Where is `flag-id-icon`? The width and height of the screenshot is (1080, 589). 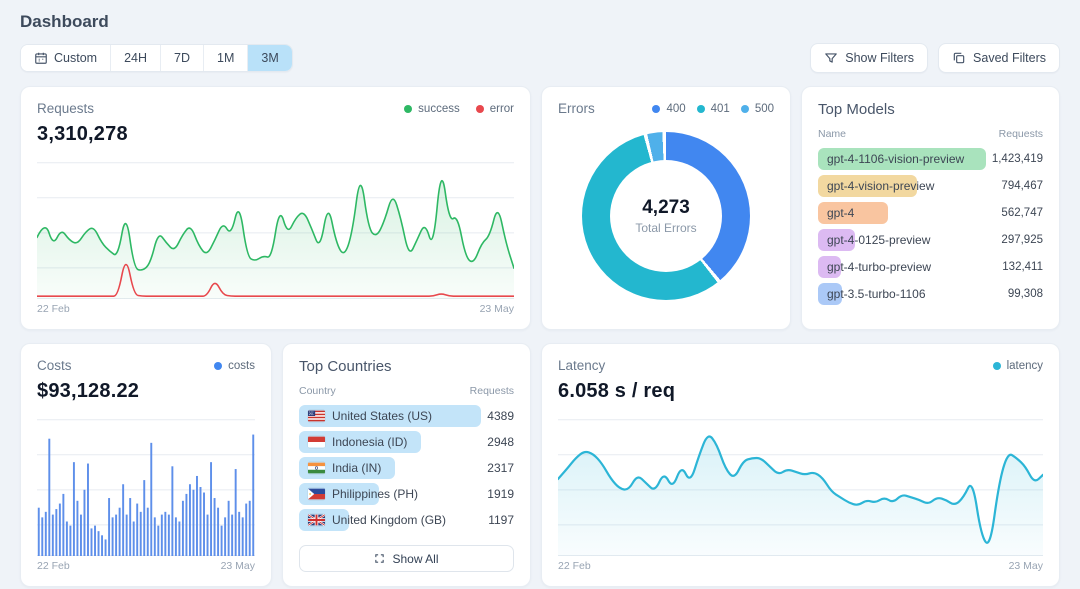
flag-id-icon is located at coordinates (316, 442).